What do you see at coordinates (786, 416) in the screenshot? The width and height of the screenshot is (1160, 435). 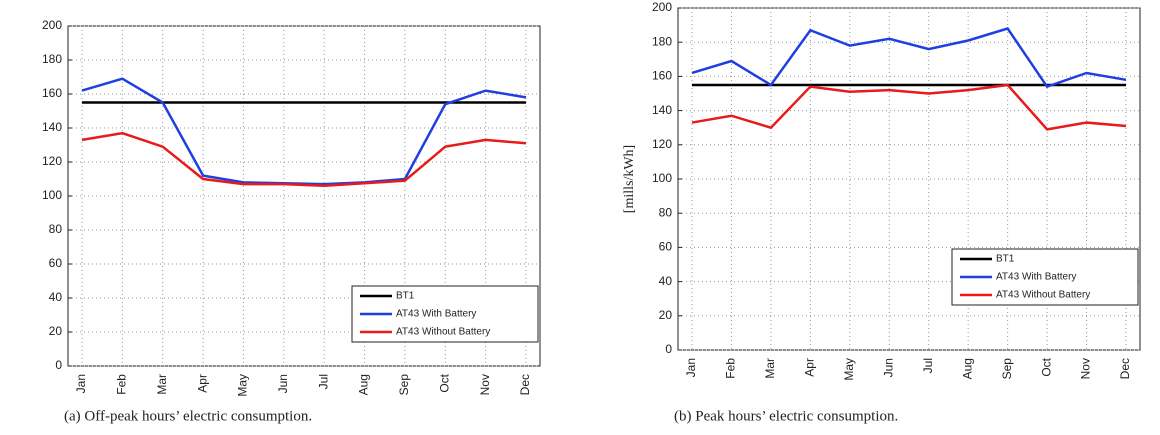 I see `caption: (b) Peak hours’ electric consumption.` at bounding box center [786, 416].